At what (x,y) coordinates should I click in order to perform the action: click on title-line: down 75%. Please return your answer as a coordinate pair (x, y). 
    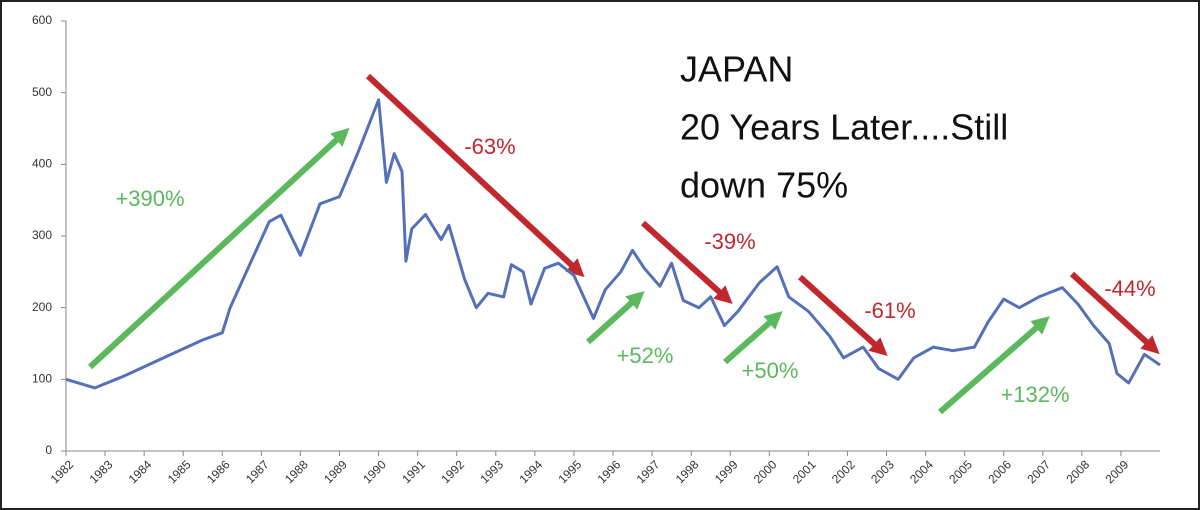
    Looking at the image, I should click on (764, 185).